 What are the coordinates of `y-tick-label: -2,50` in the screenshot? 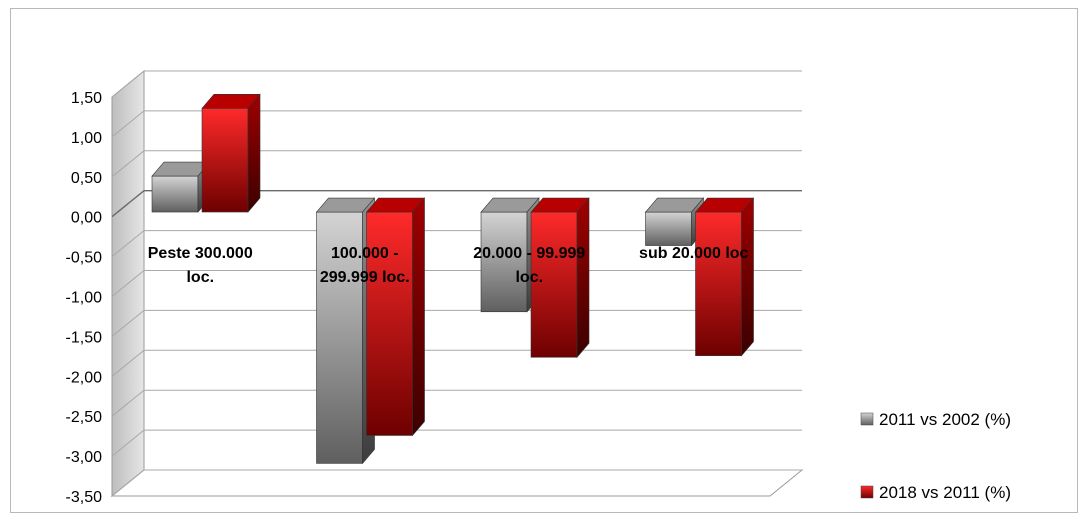 It's located at (84, 417).